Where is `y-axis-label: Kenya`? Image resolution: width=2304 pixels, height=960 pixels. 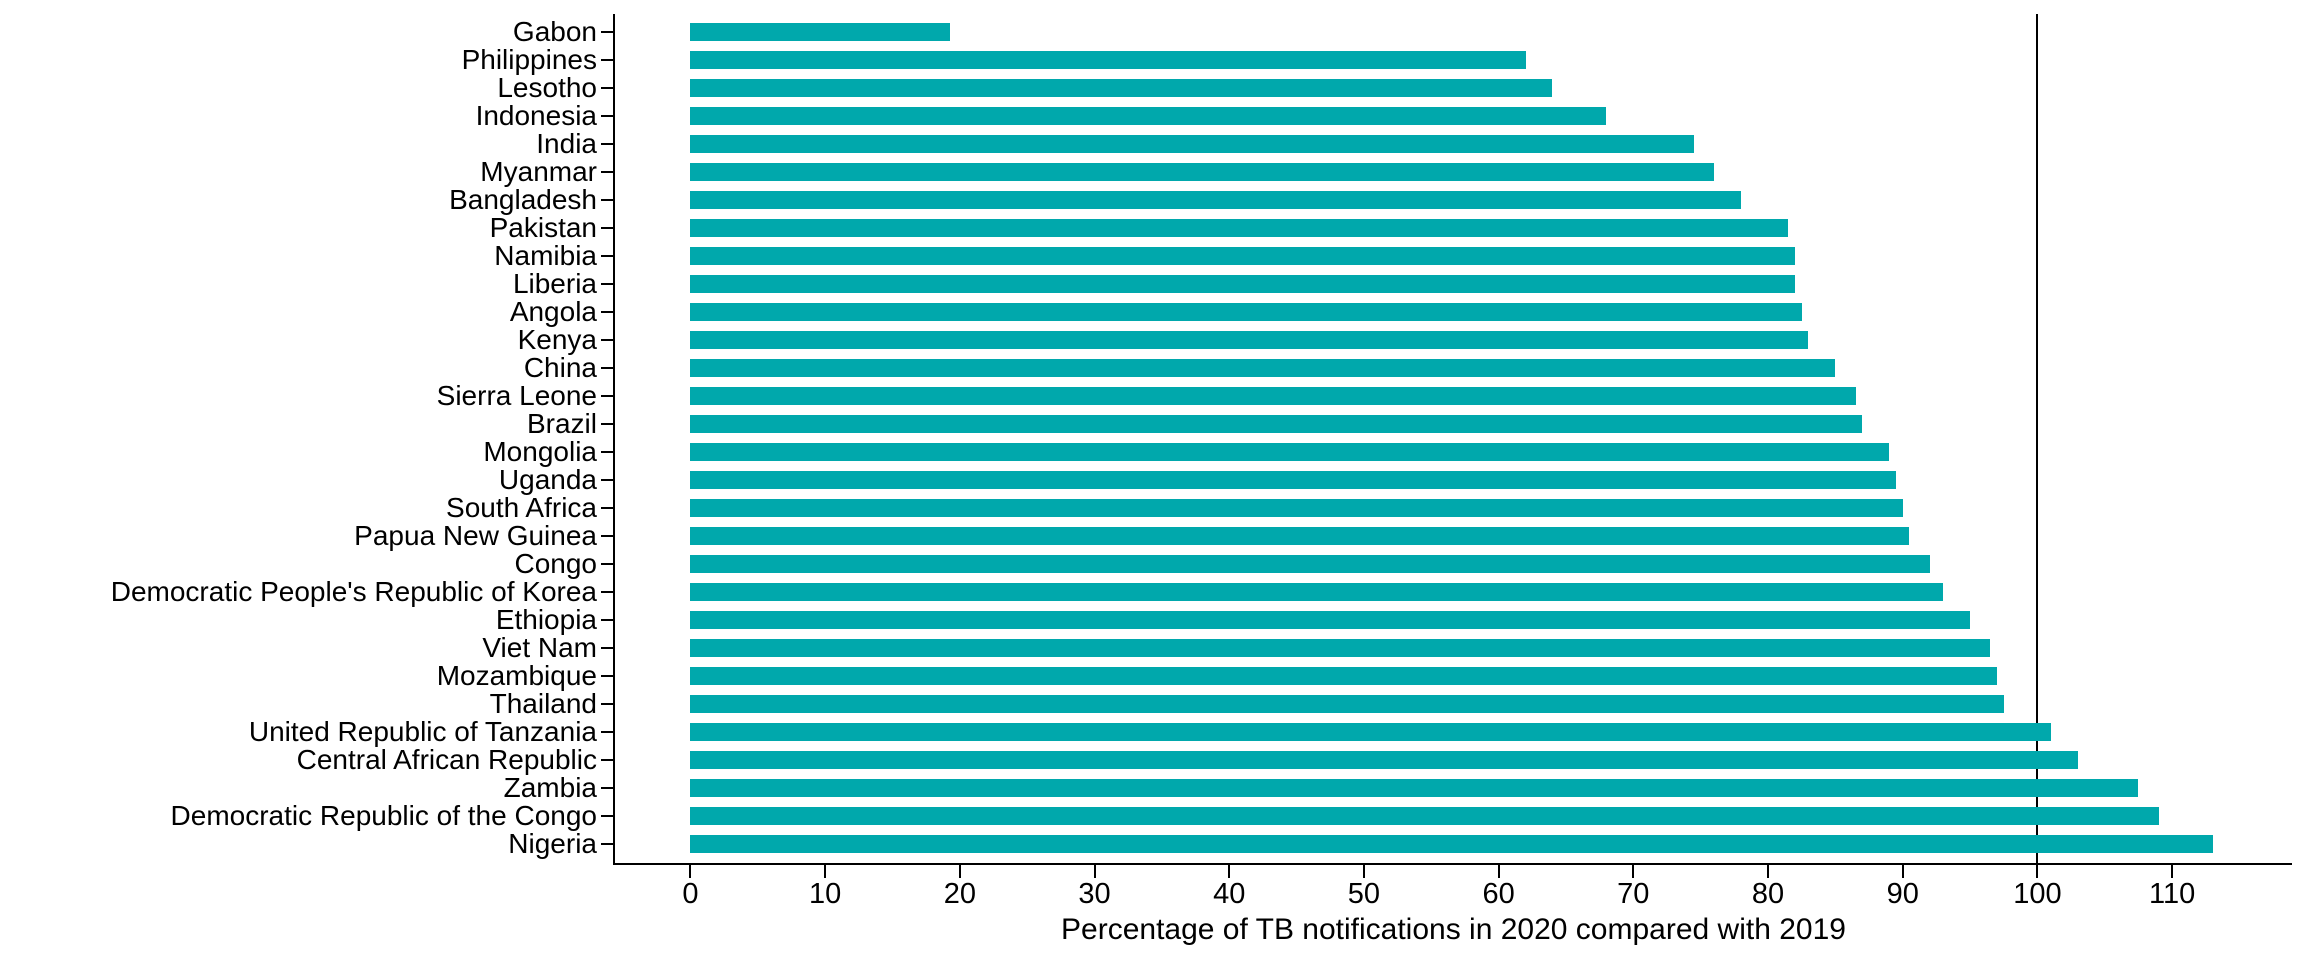 y-axis-label: Kenya is located at coordinates (557, 339).